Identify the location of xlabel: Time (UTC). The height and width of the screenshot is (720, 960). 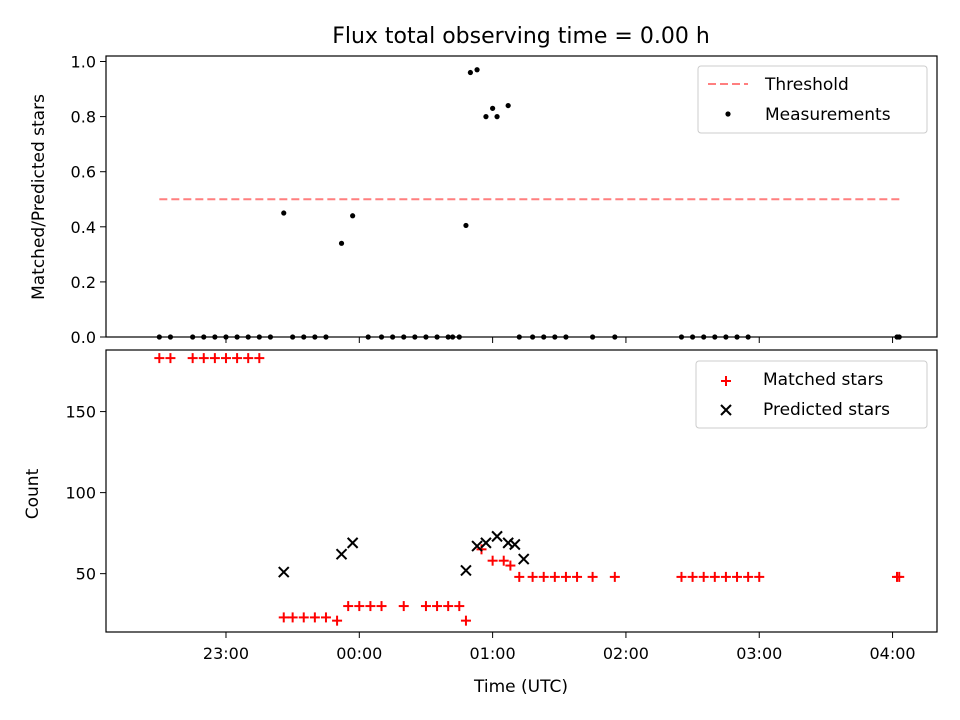
(520, 687).